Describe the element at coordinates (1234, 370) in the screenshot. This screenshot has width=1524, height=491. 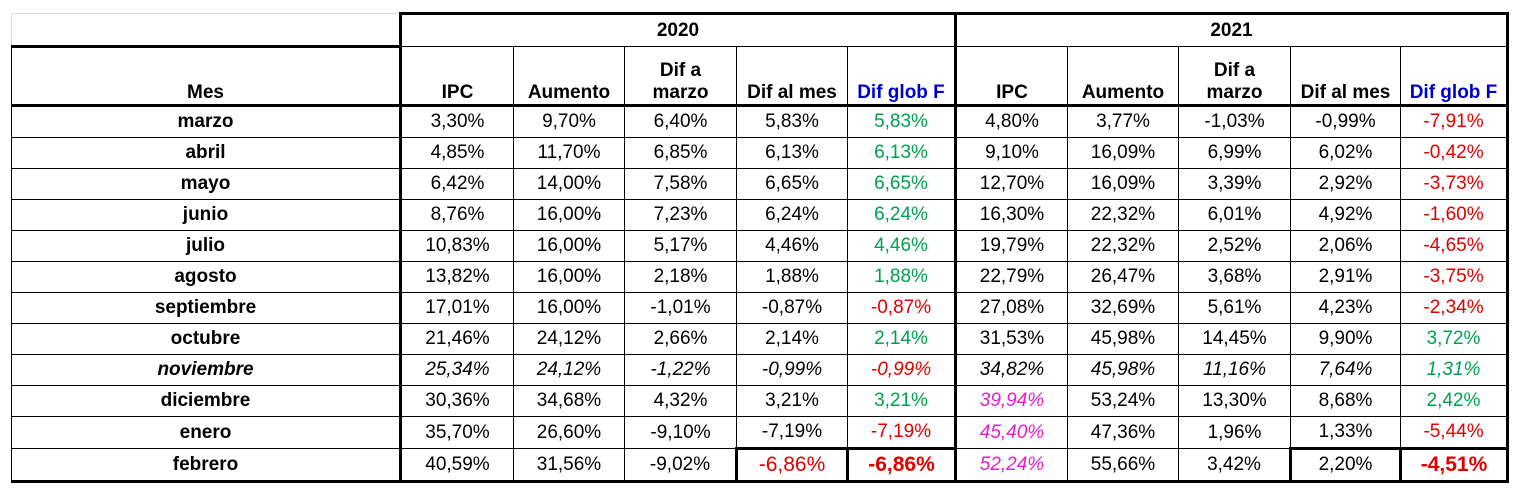
I see `cell-2021-dif-a-marzo: 11,16%` at that location.